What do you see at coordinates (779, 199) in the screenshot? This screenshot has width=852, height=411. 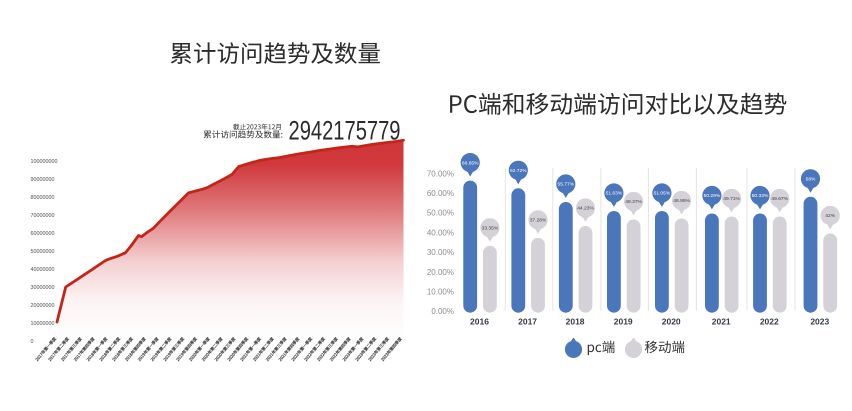 I see `svg-text: 49.67%` at bounding box center [779, 199].